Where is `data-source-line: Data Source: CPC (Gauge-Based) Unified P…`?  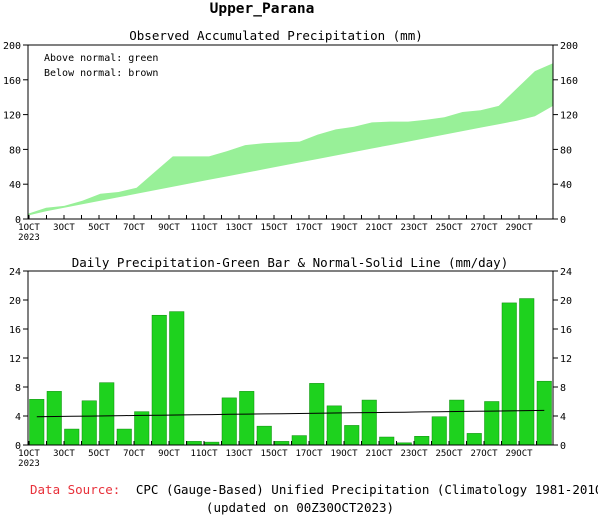
data-source-line: Data Source: CPC (Gauge-Based) Unified P… is located at coordinates (314, 489).